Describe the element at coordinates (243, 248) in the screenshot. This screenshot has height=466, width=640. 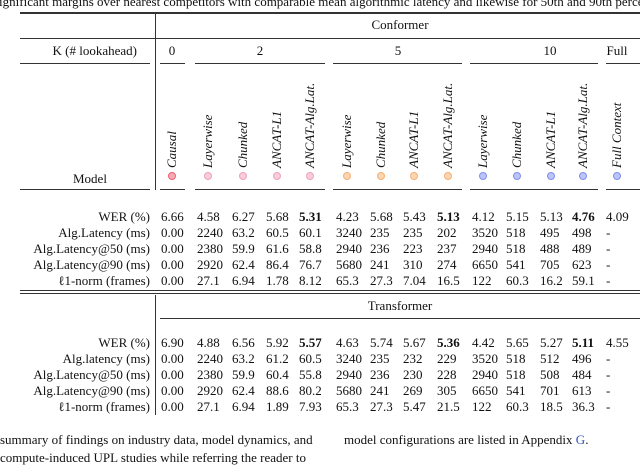
I see `table-cell: 59.9` at that location.